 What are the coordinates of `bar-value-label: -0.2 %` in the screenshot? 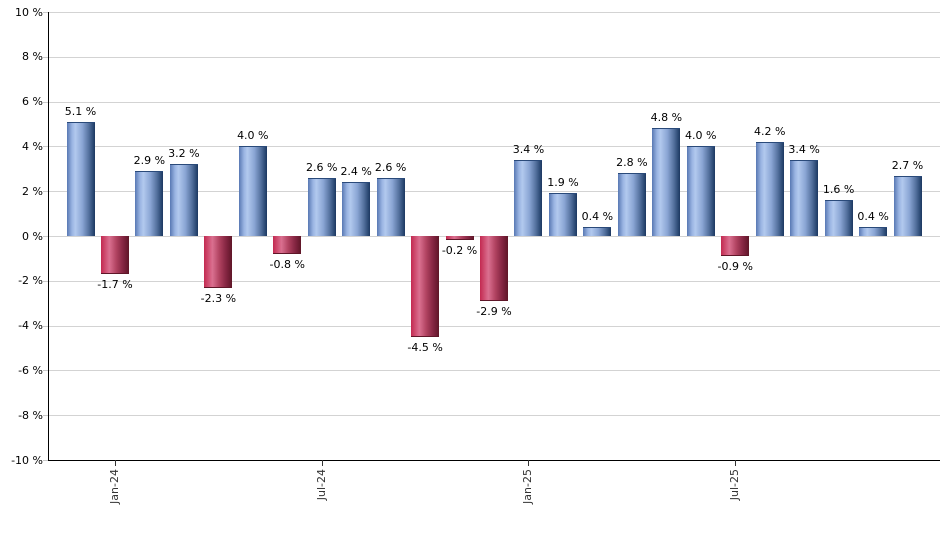 It's located at (459, 251).